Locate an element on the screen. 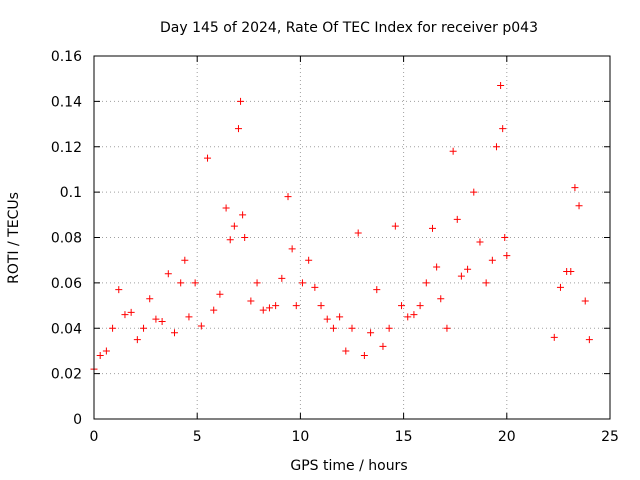 This screenshot has height=480, width=640. y-tick-label: 0.16 is located at coordinates (66, 57).